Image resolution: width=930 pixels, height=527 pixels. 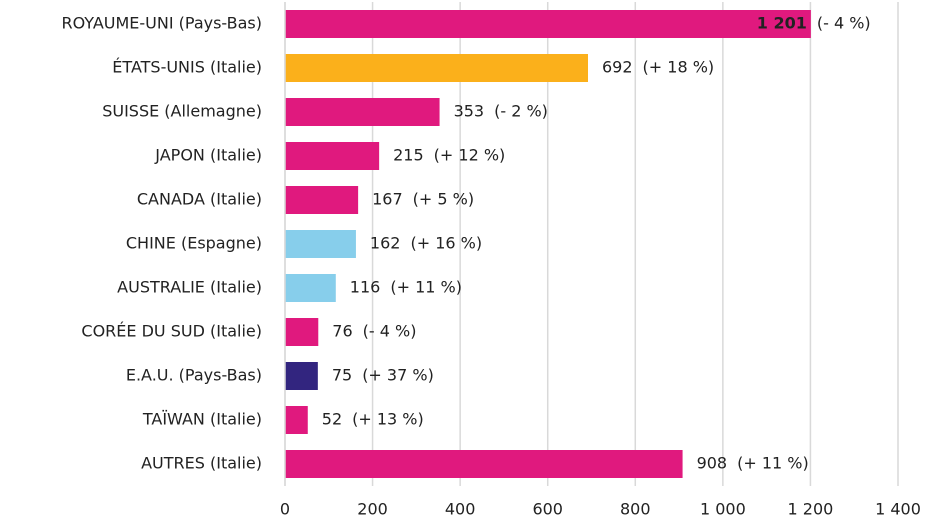 I want to click on y-tick-label: ÉTATS-UNIS (Italie), so click(x=187, y=67).